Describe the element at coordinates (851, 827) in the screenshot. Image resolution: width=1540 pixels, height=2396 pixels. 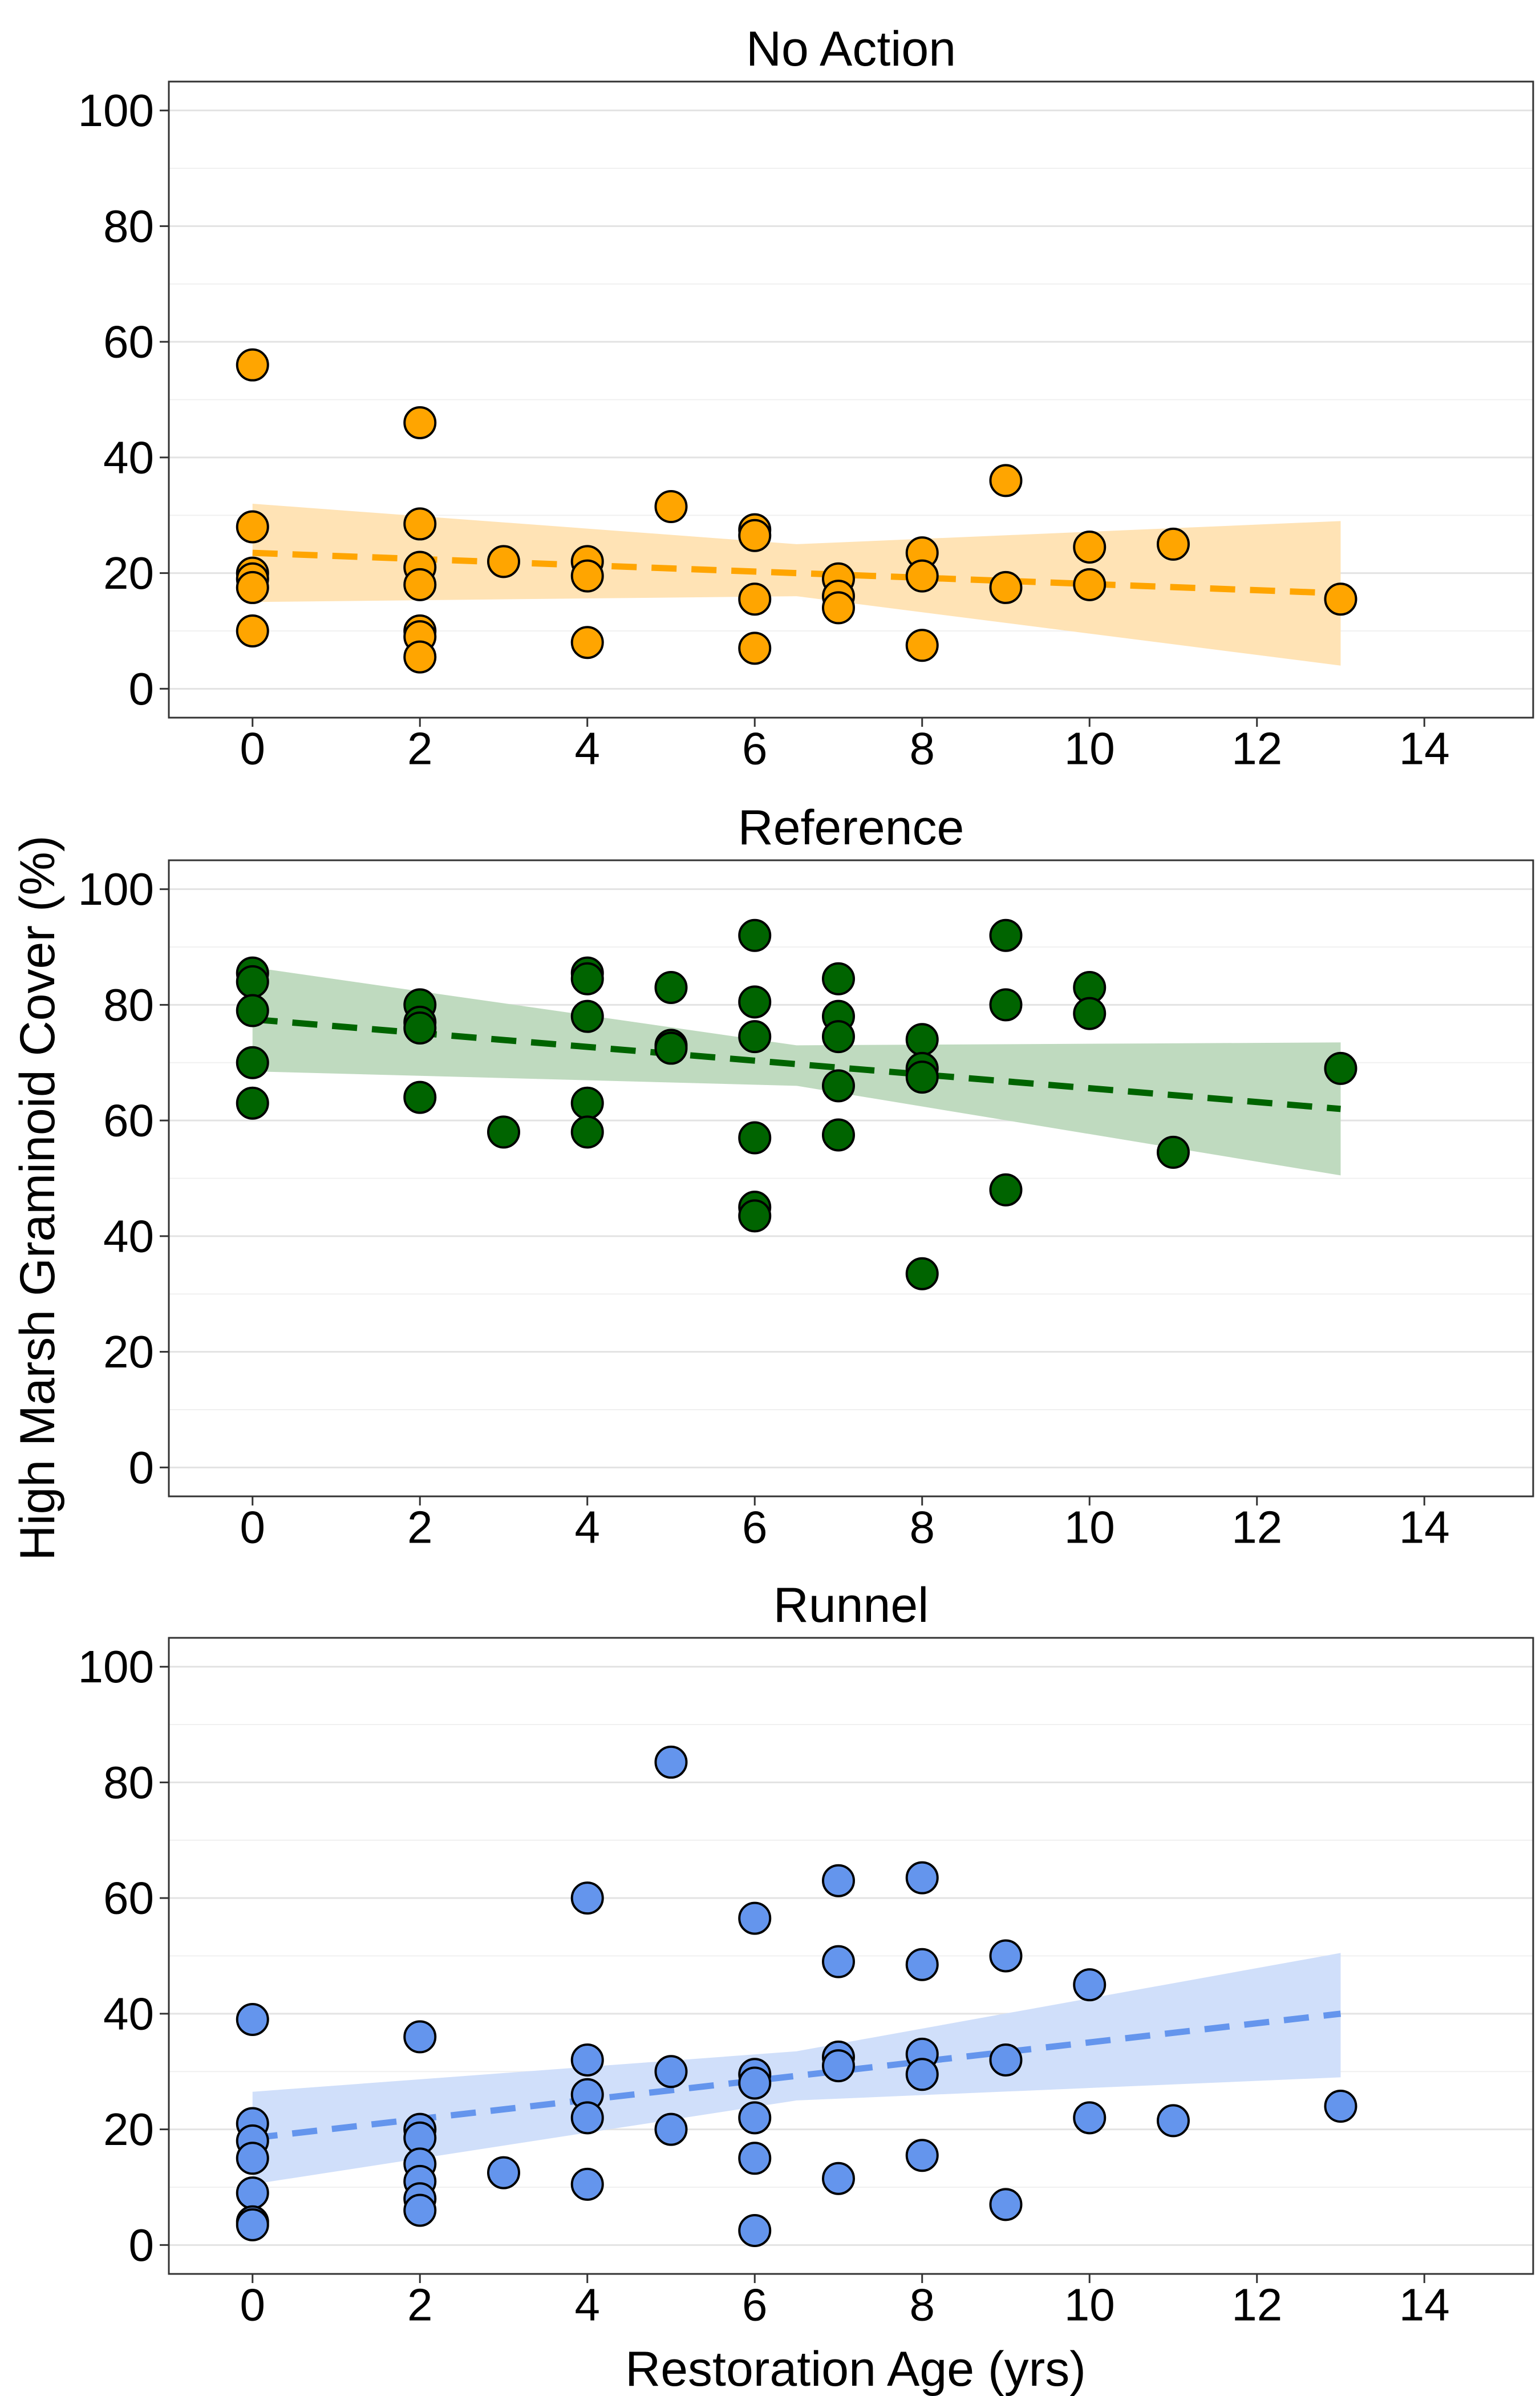
I see `panel-title: Reference` at that location.